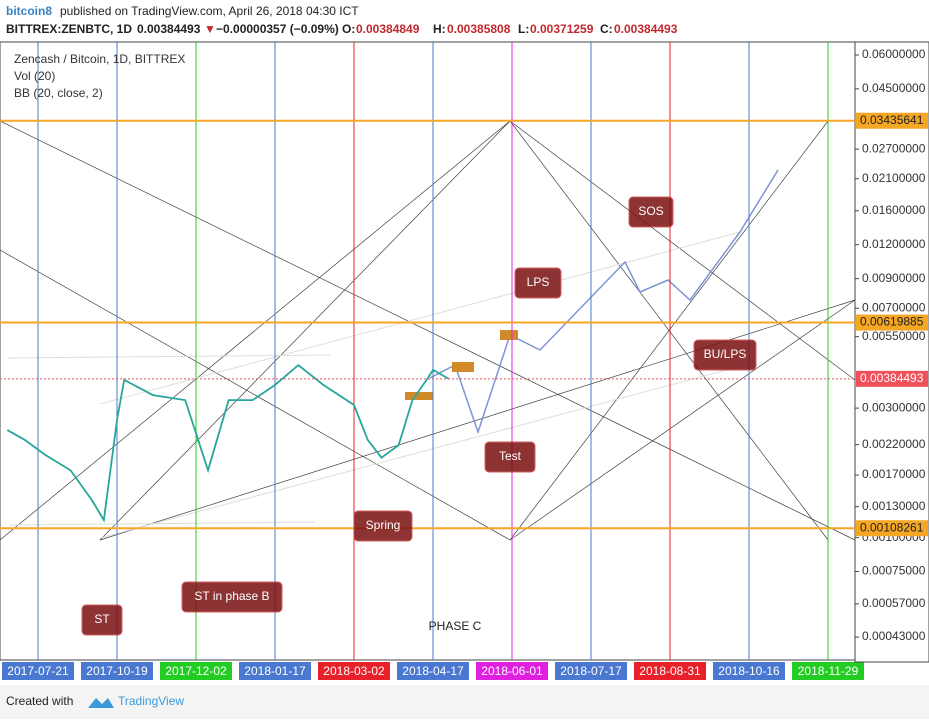 The height and width of the screenshot is (724, 929). I want to click on y-tick-label: 0.00700000, so click(894, 307).